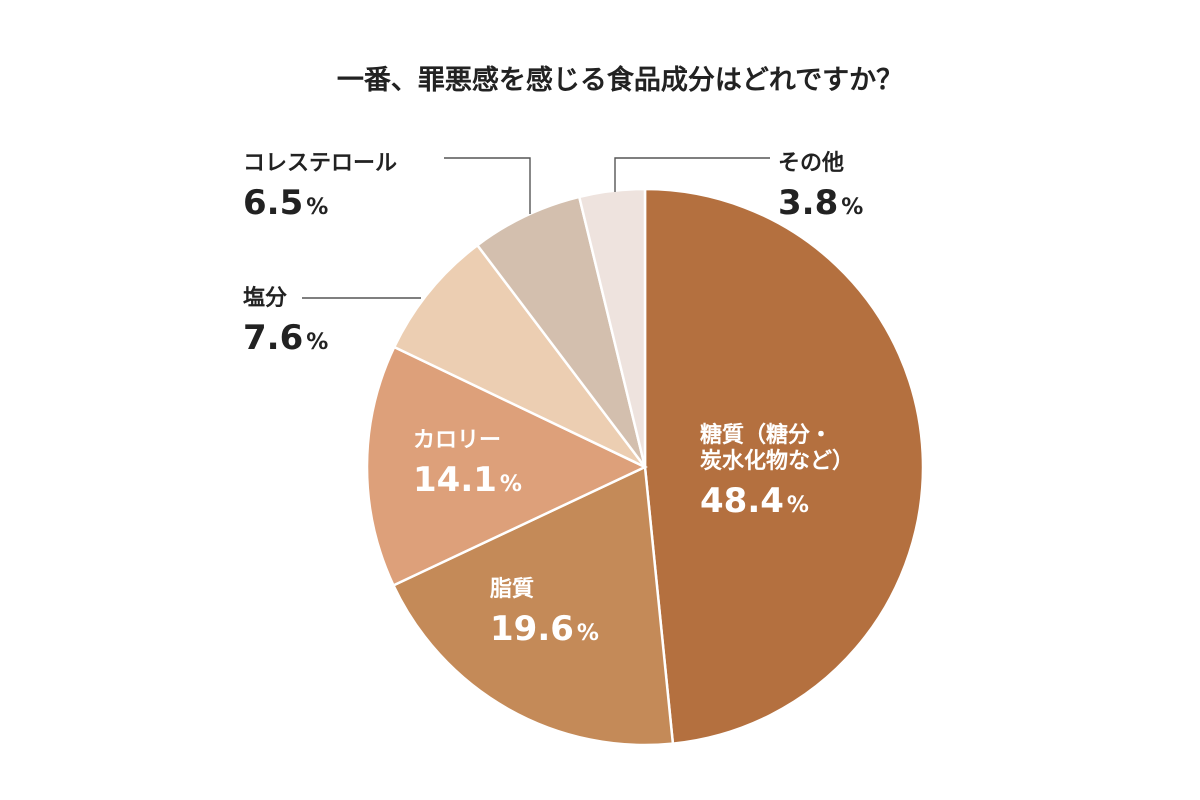  What do you see at coordinates (457, 440) in the screenshot?
I see `slice-label: カロリー` at bounding box center [457, 440].